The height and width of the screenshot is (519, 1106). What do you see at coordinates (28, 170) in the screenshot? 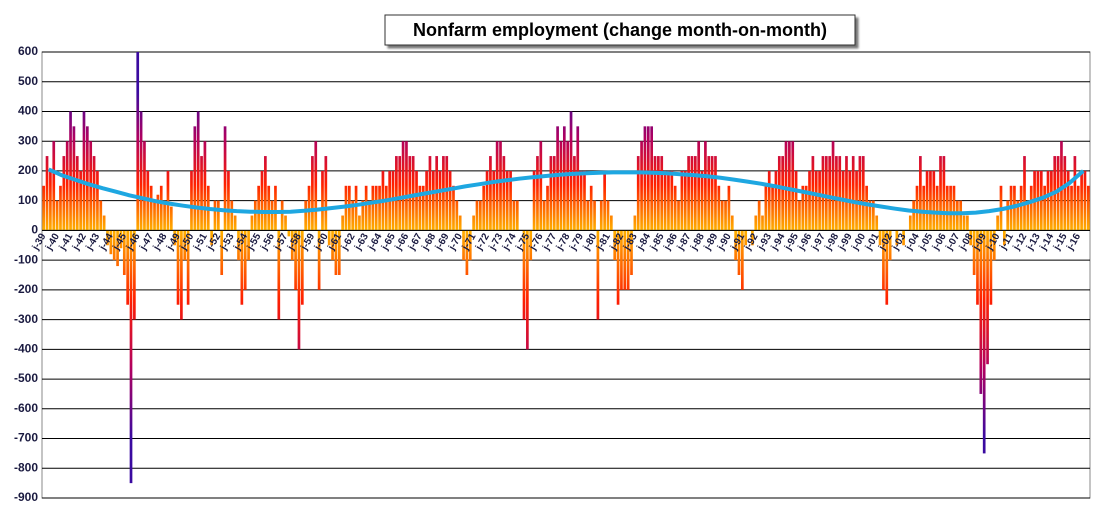
I see `y-tick-label: 200` at bounding box center [28, 170].